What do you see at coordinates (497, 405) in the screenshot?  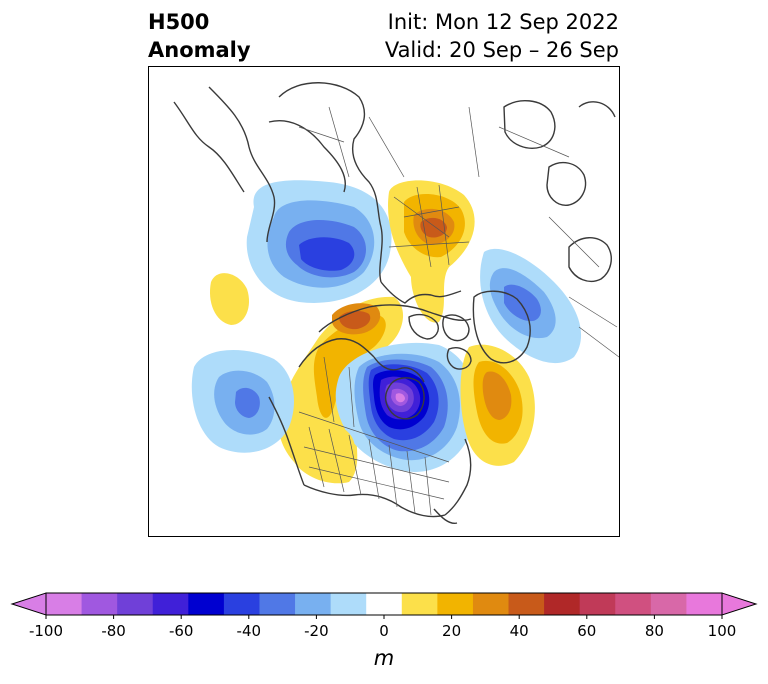 I see `positive-anomaly-atlantic` at bounding box center [497, 405].